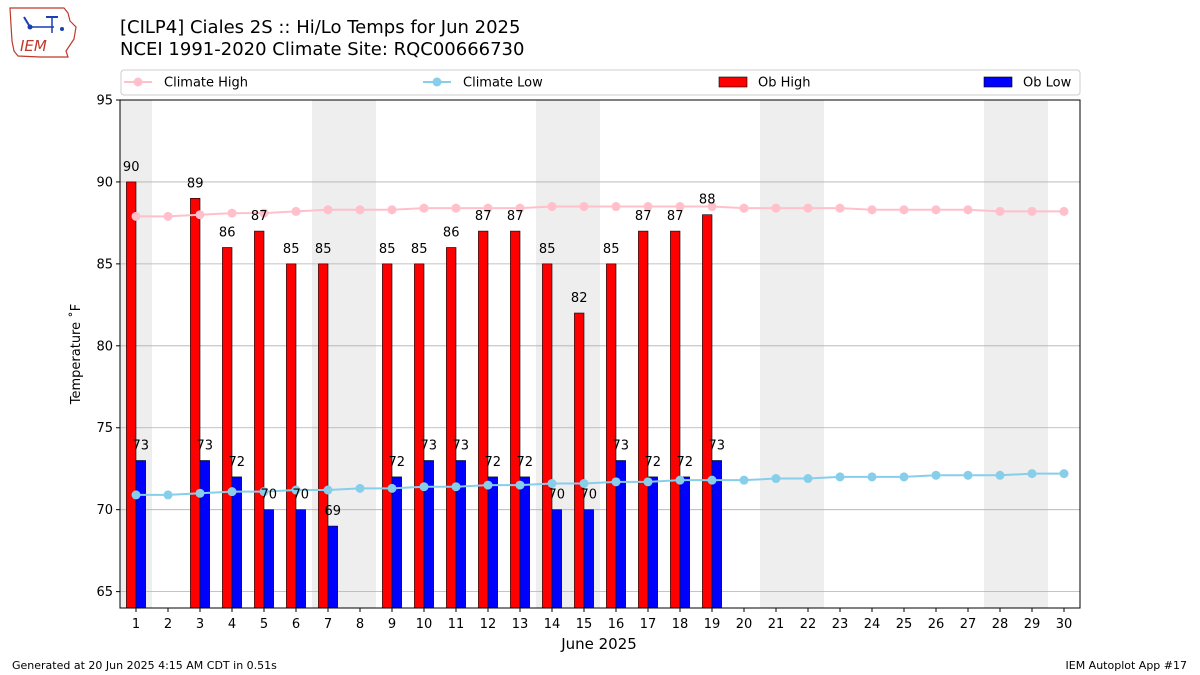 The height and width of the screenshot is (675, 1200). What do you see at coordinates (840, 624) in the screenshot?
I see `x-tick-label: 23` at bounding box center [840, 624].